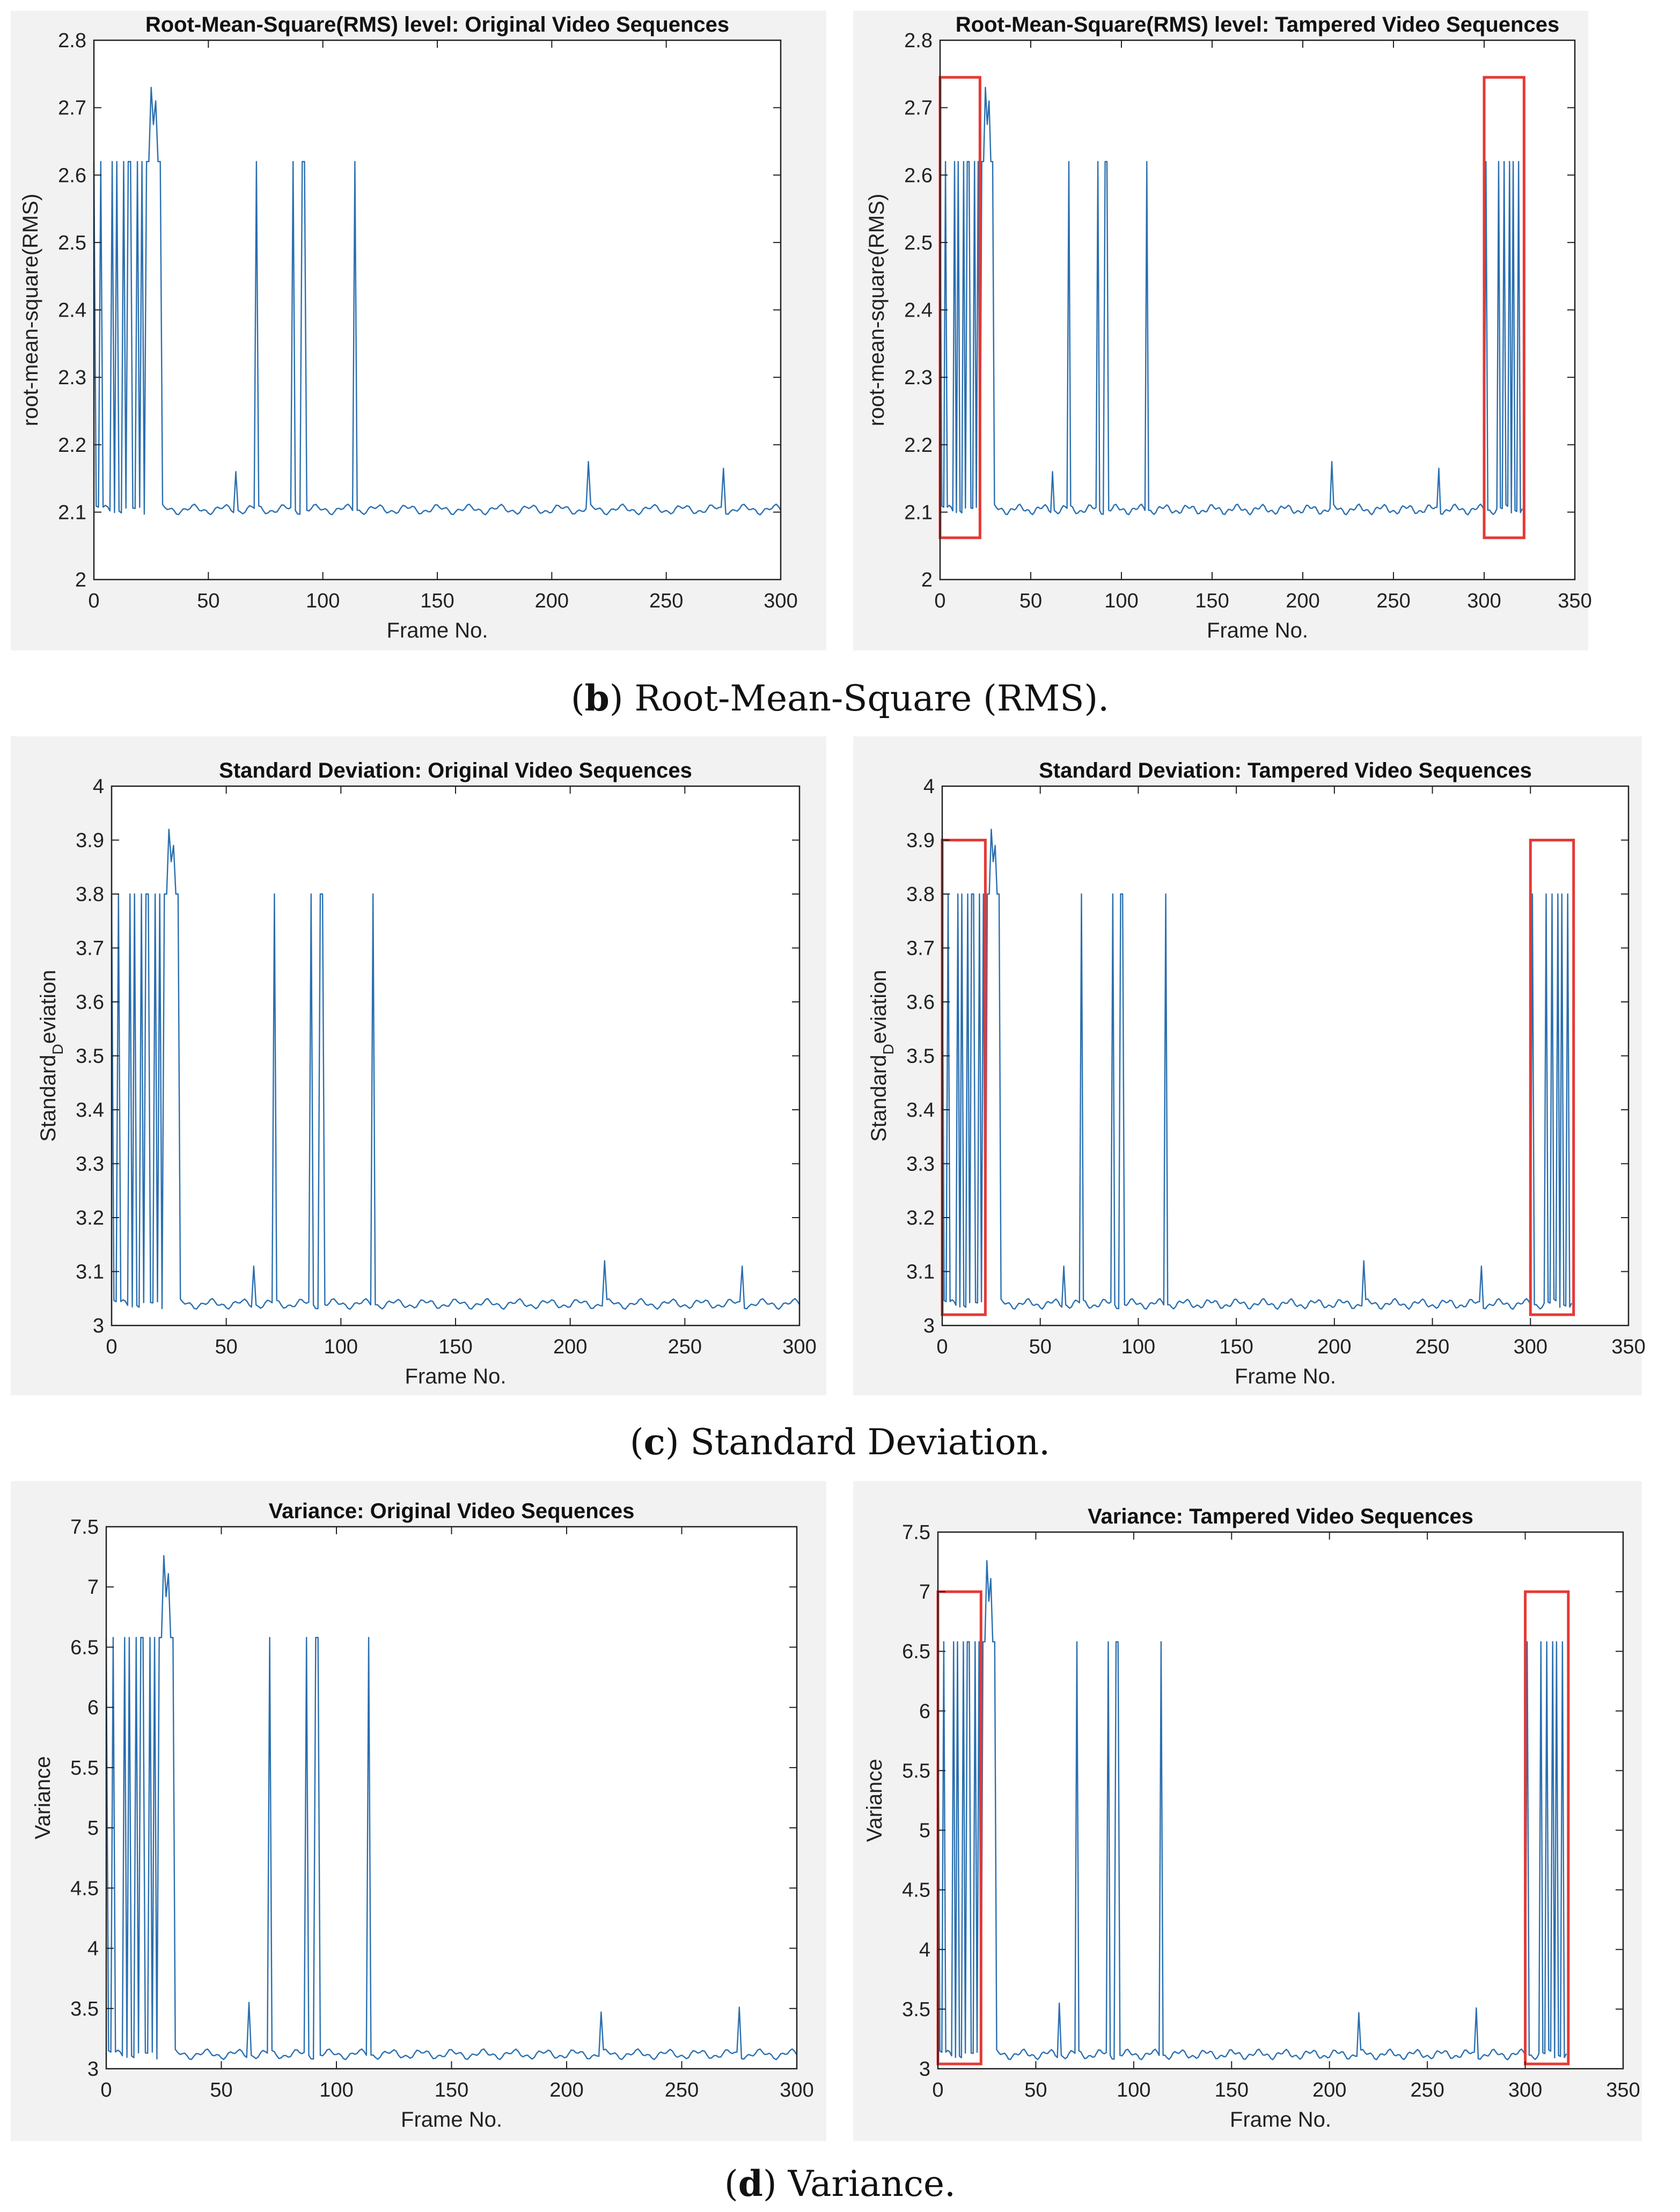 This screenshot has height=2212, width=1680. I want to click on caption-variance: (d) Variance., so click(840, 2184).